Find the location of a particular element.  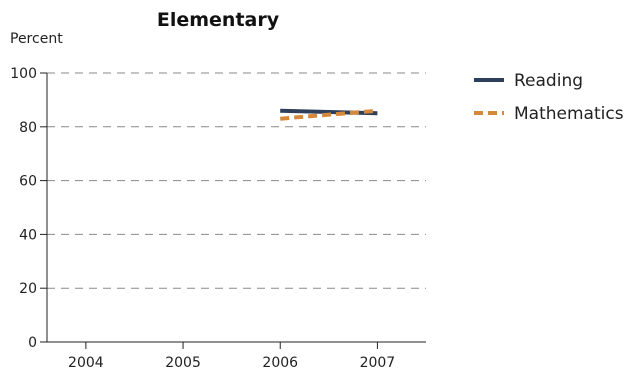

y-tick-label-100: 100 is located at coordinates (23, 74).